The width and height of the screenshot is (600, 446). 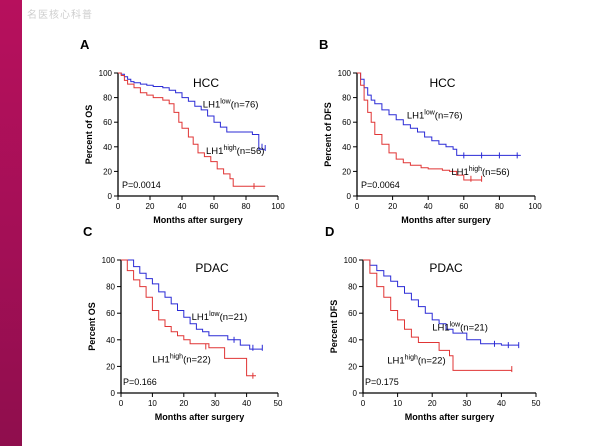 What do you see at coordinates (11, 223) in the screenshot?
I see `side-accent-bar` at bounding box center [11, 223].